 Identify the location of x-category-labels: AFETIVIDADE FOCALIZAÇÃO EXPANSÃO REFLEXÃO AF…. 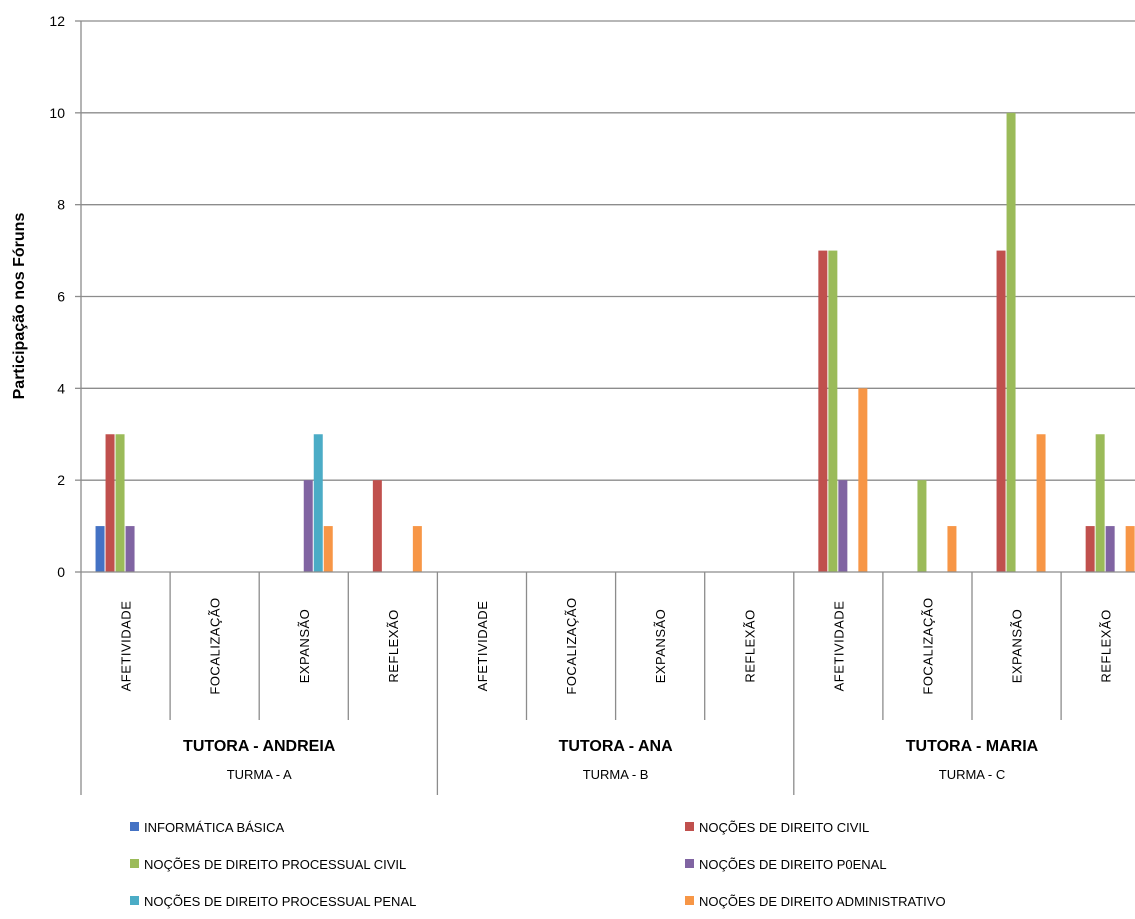
(616, 645).